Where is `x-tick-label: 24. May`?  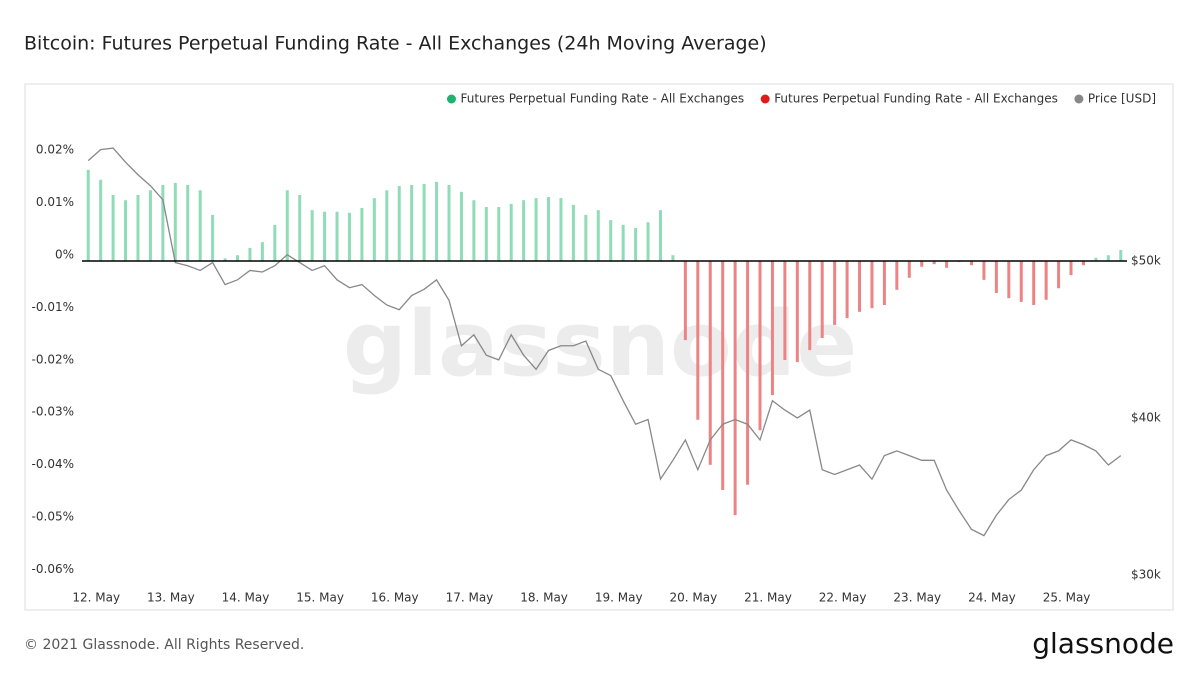
x-tick-label: 24. May is located at coordinates (992, 598).